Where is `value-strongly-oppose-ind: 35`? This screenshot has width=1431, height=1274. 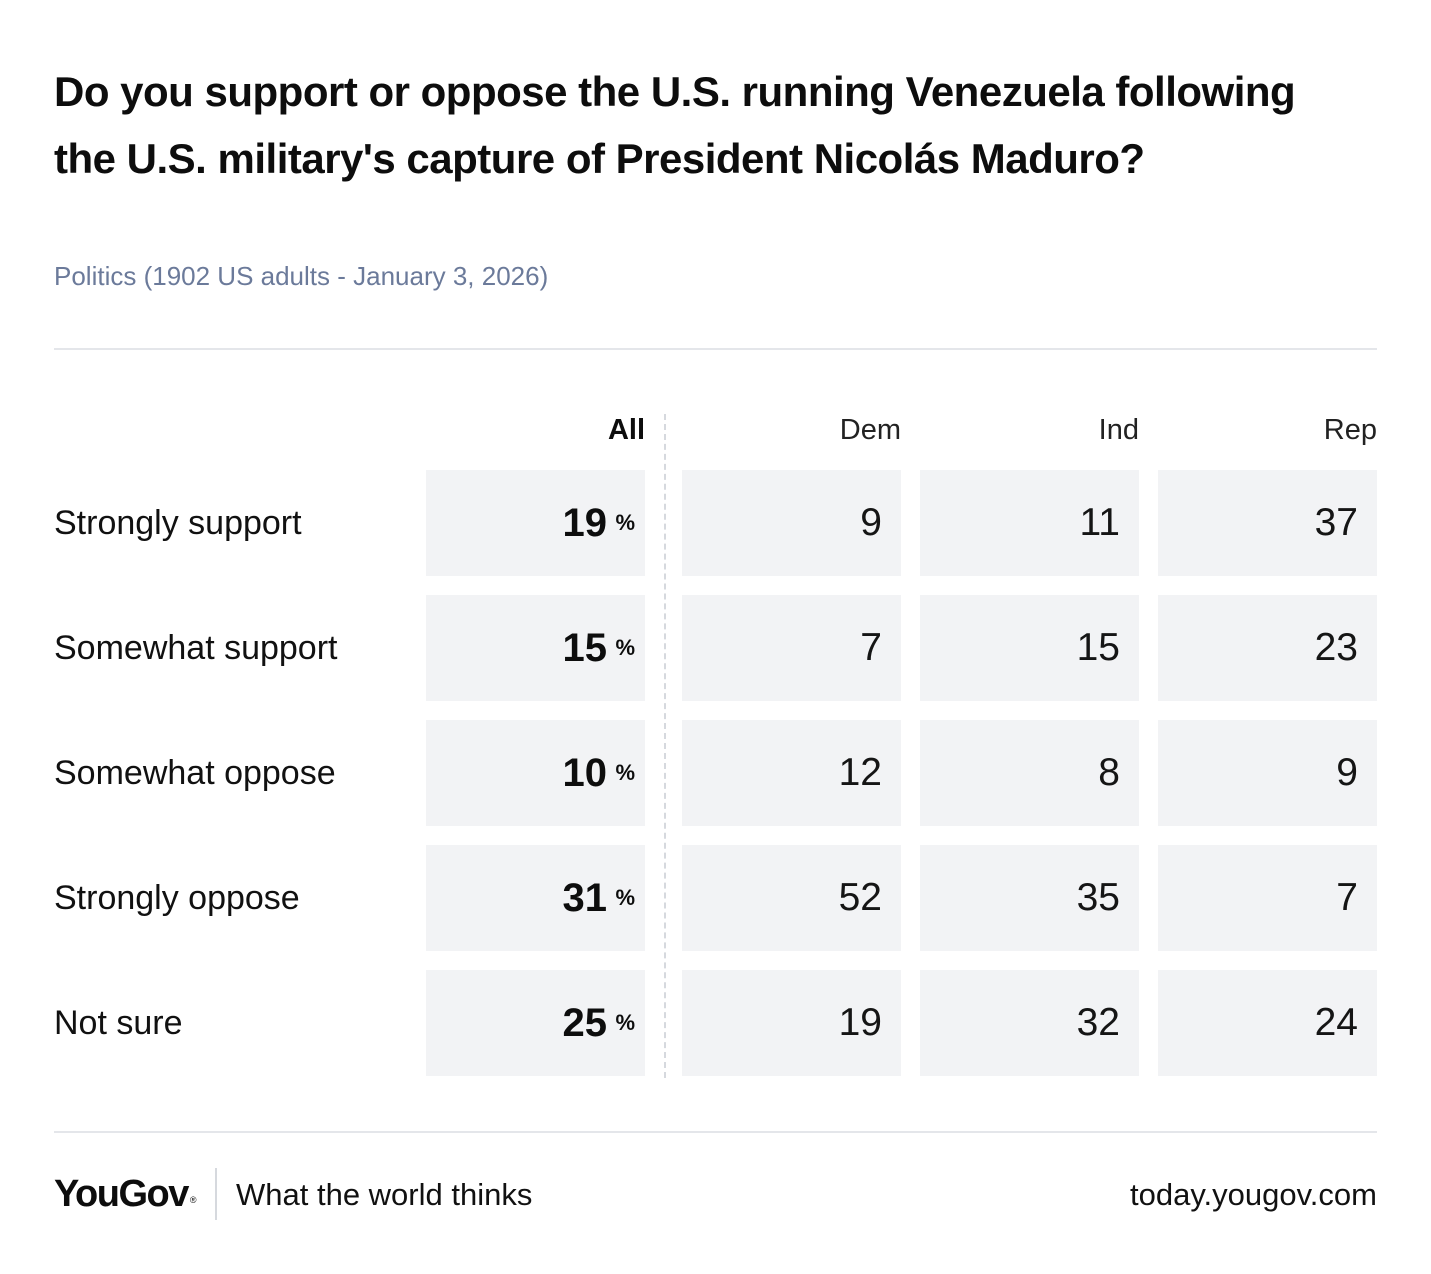
value-strongly-oppose-ind: 35 is located at coordinates (1098, 897).